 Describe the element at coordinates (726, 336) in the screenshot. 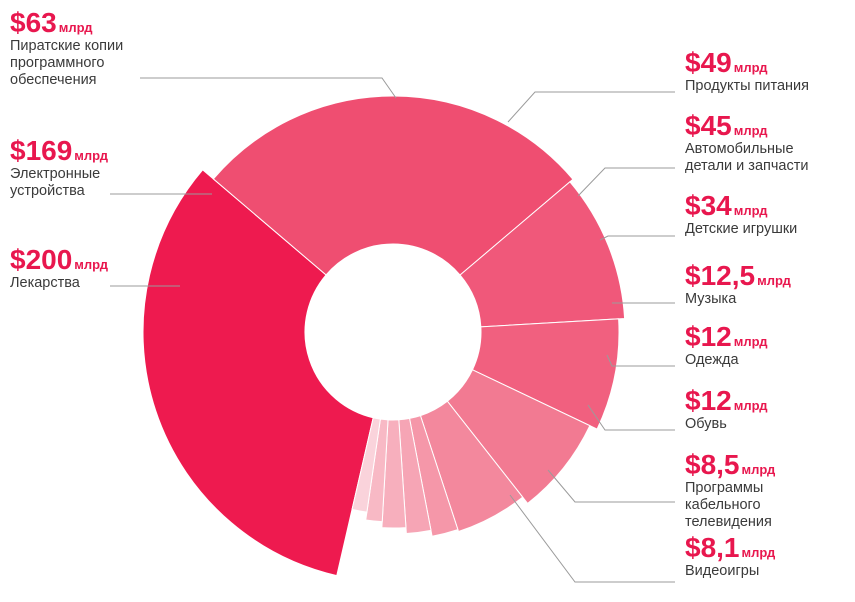

I see `value-label-8: $12 млрд` at that location.